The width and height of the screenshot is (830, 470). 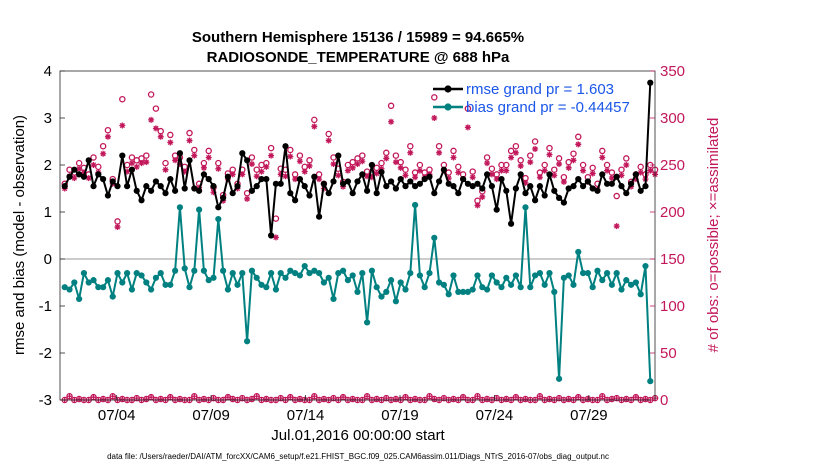 What do you see at coordinates (672, 212) in the screenshot?
I see `y-right-tick-label: 200` at bounding box center [672, 212].